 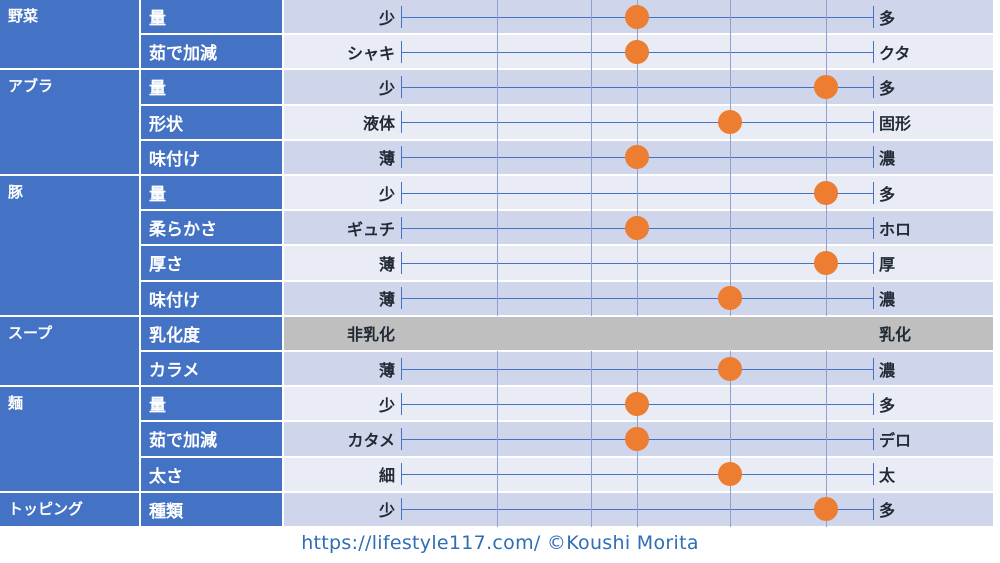 I want to click on scale-low-label: 液体, so click(x=378, y=124).